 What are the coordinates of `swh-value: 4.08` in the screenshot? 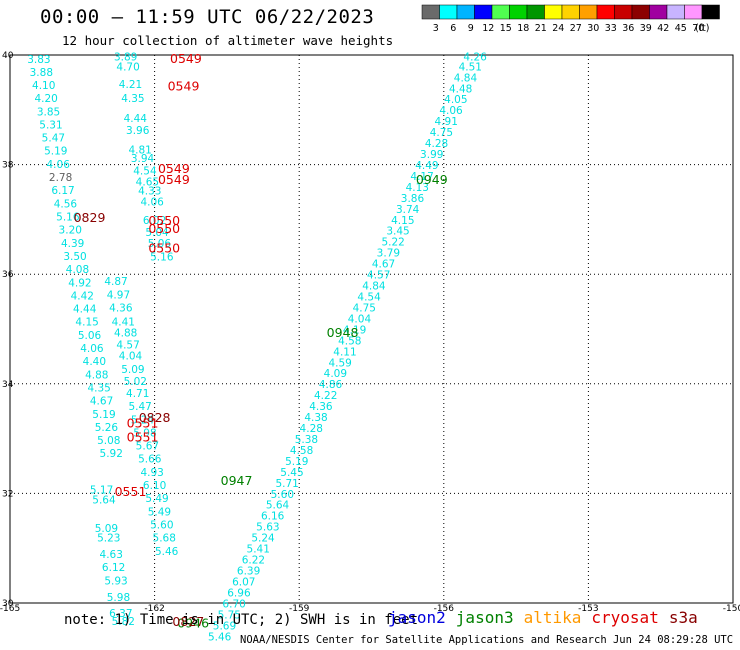 It's located at (77, 270).